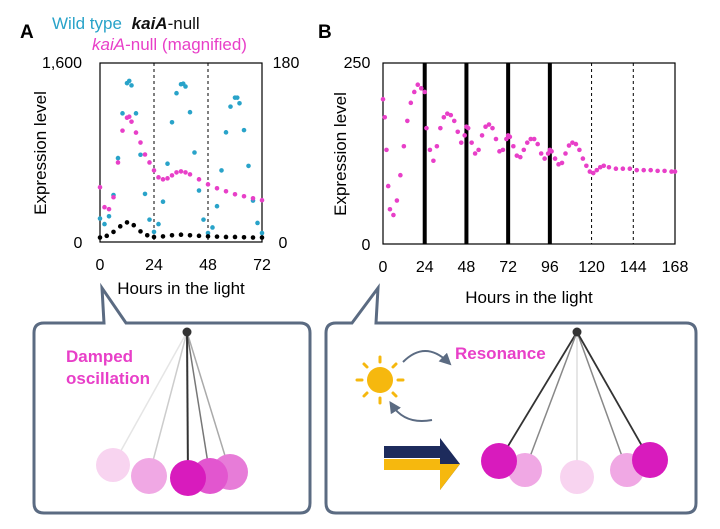 The image size is (720, 529). Describe the element at coordinates (500, 353) in the screenshot. I see `resonance-label: Resonance` at that location.